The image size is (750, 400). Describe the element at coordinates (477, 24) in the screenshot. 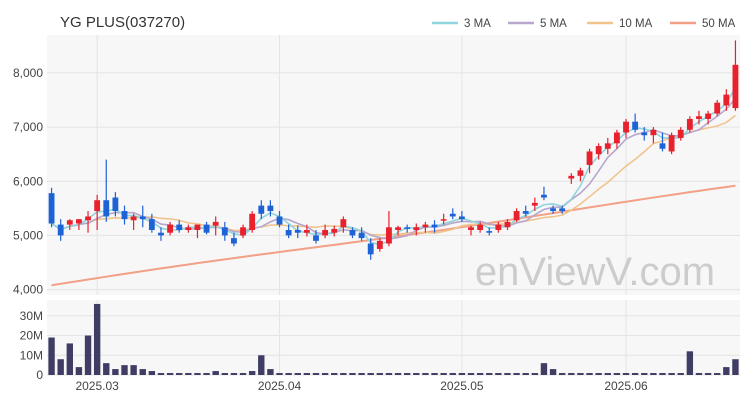

I see `legend-label: 3 MA` at that location.